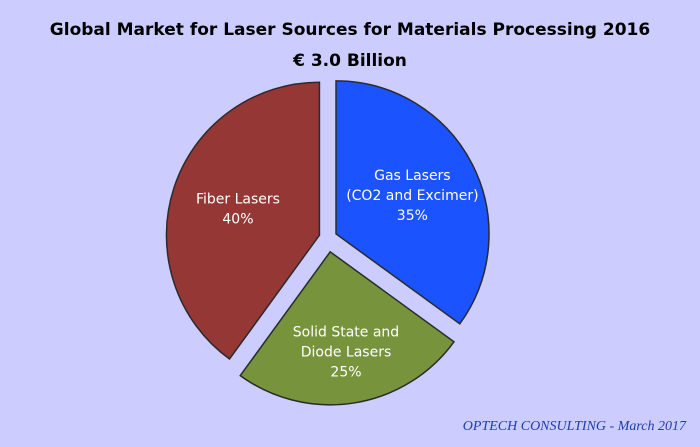 The width and height of the screenshot is (700, 447). I want to click on slice-name-line: (CO2 and Excimer), so click(412, 196).